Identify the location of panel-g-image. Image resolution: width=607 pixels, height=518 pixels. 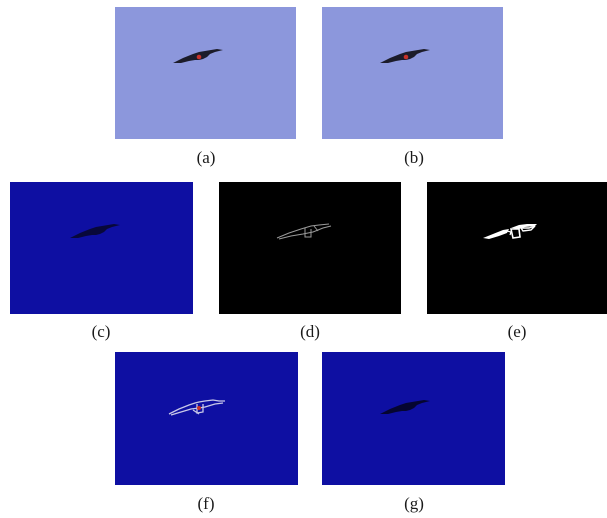
(413, 418).